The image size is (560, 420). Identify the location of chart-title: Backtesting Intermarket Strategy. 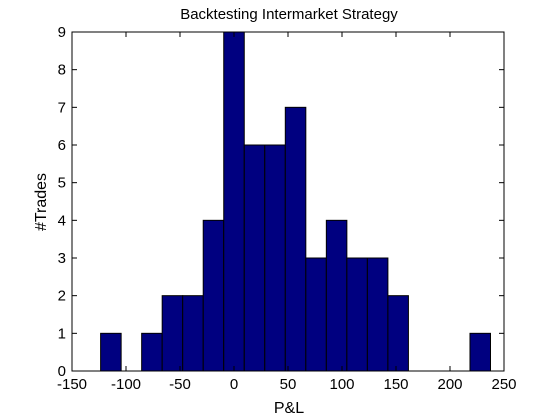
(289, 14).